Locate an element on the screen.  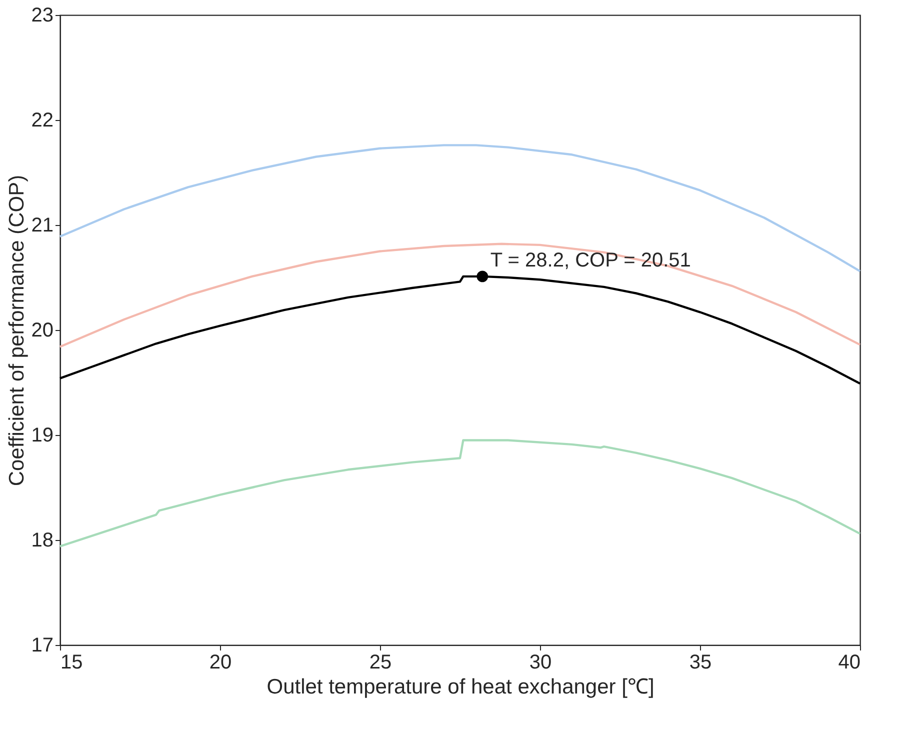
y-tick-label: 20 is located at coordinates (42, 331).